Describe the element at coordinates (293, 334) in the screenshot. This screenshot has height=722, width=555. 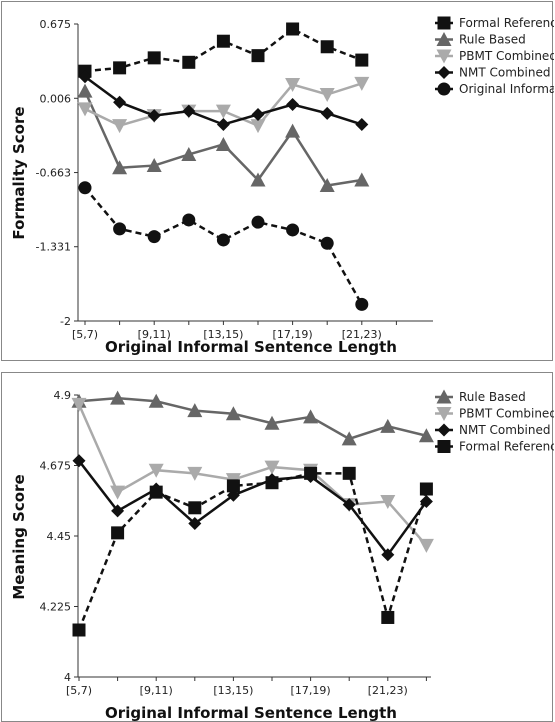
I see `x-tick-label: [17,19)` at that location.